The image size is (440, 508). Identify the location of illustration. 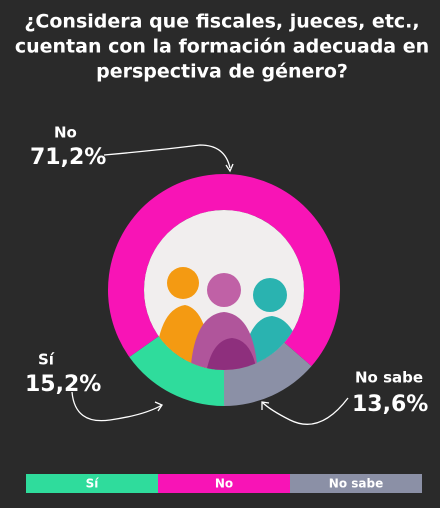
(224, 290).